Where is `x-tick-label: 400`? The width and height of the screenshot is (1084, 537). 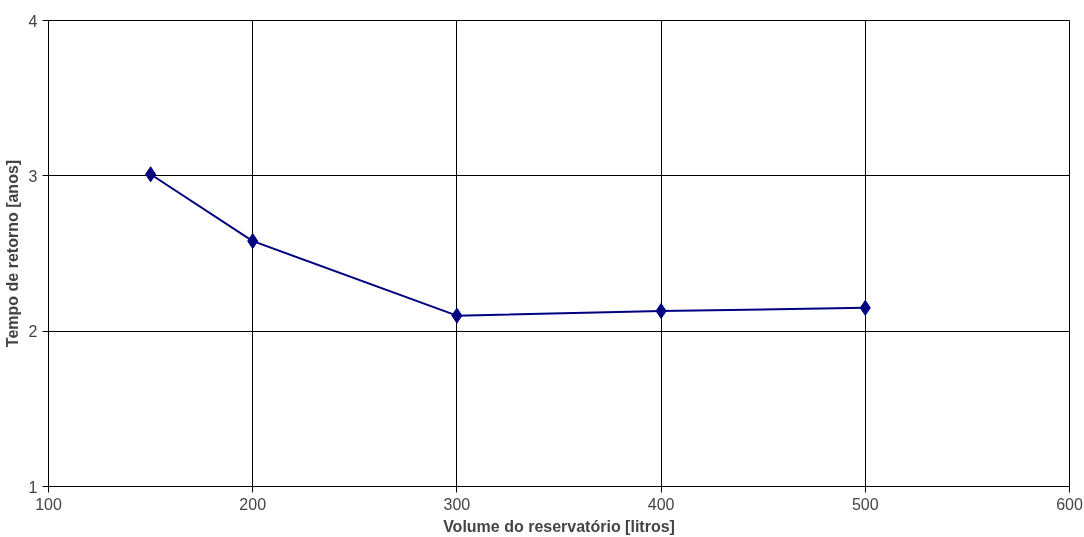 x-tick-label: 400 is located at coordinates (661, 504).